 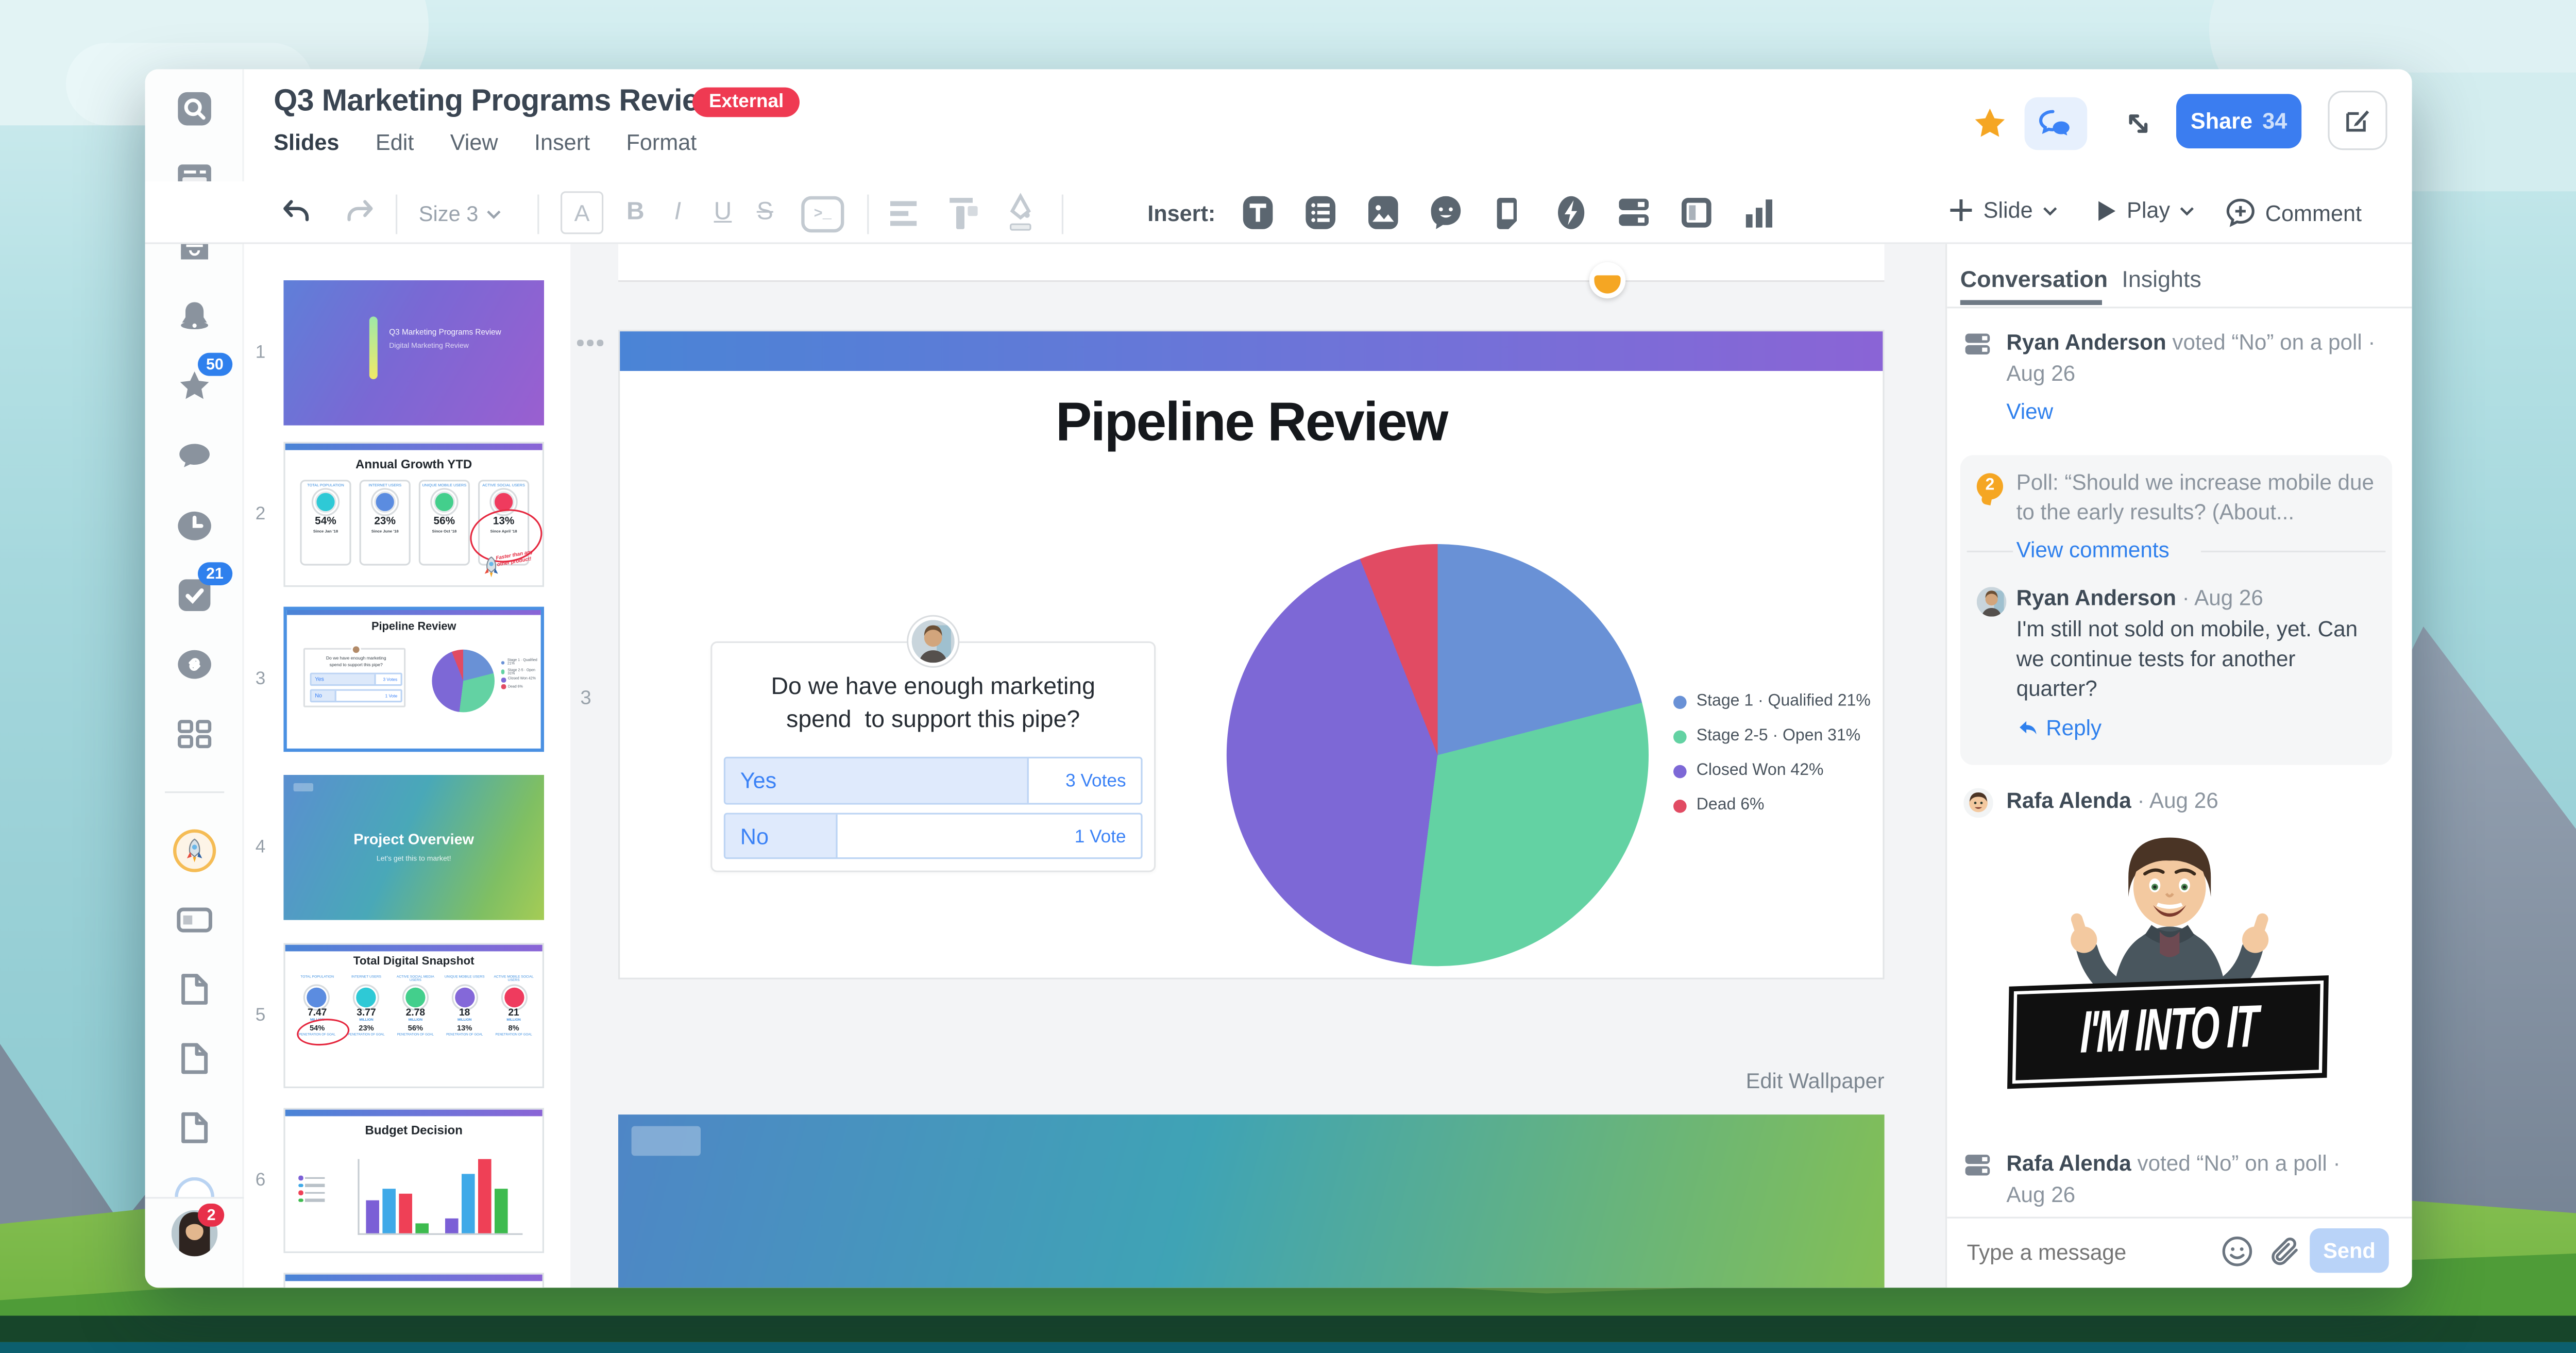 I want to click on insert-list-button, so click(x=1320, y=213).